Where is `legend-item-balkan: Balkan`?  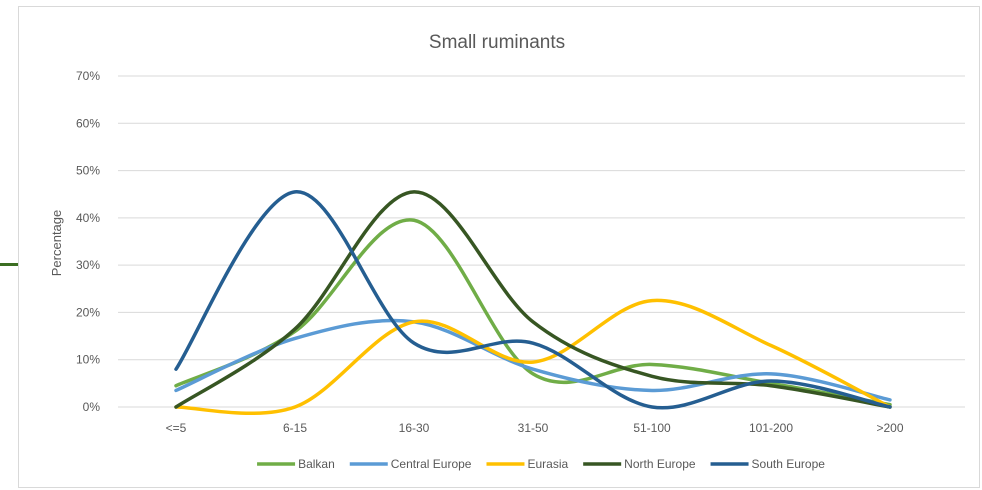
legend-item-balkan: Balkan is located at coordinates (296, 464).